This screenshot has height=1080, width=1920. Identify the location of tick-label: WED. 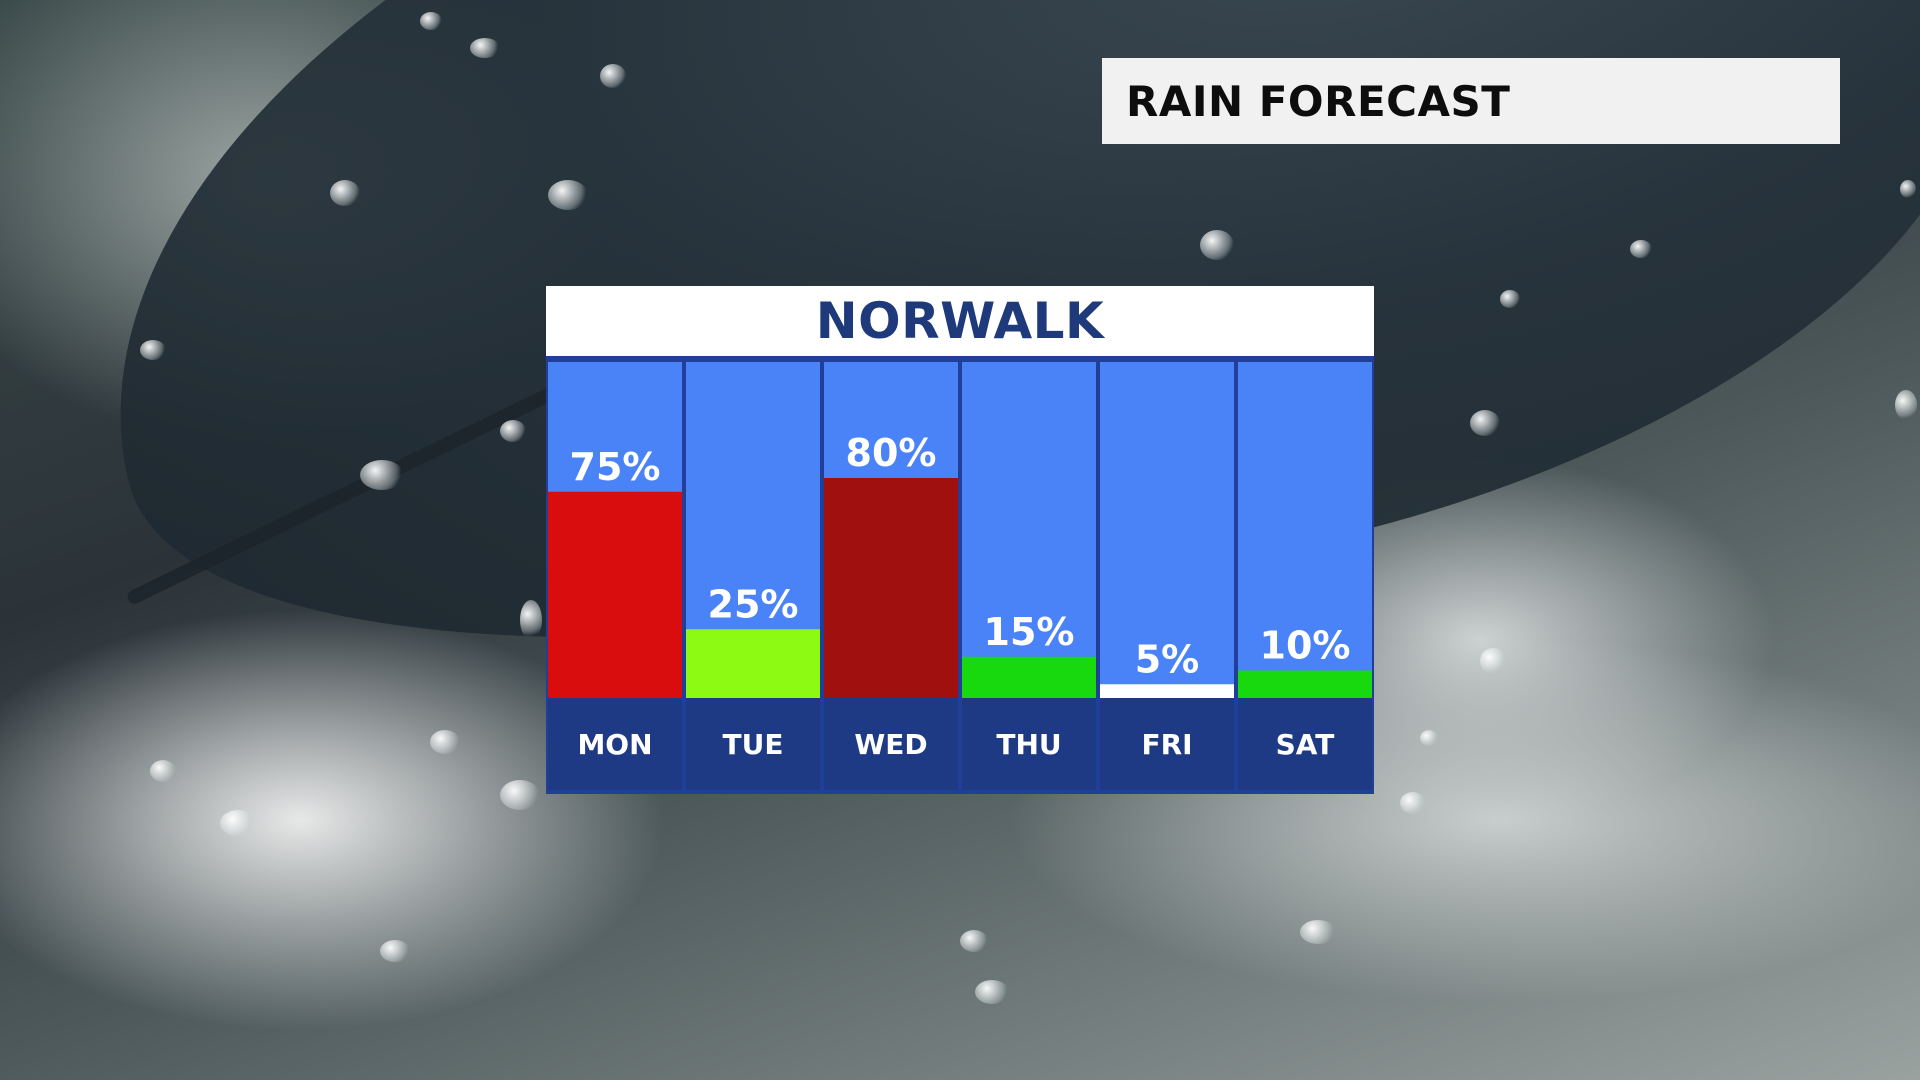
(890, 744).